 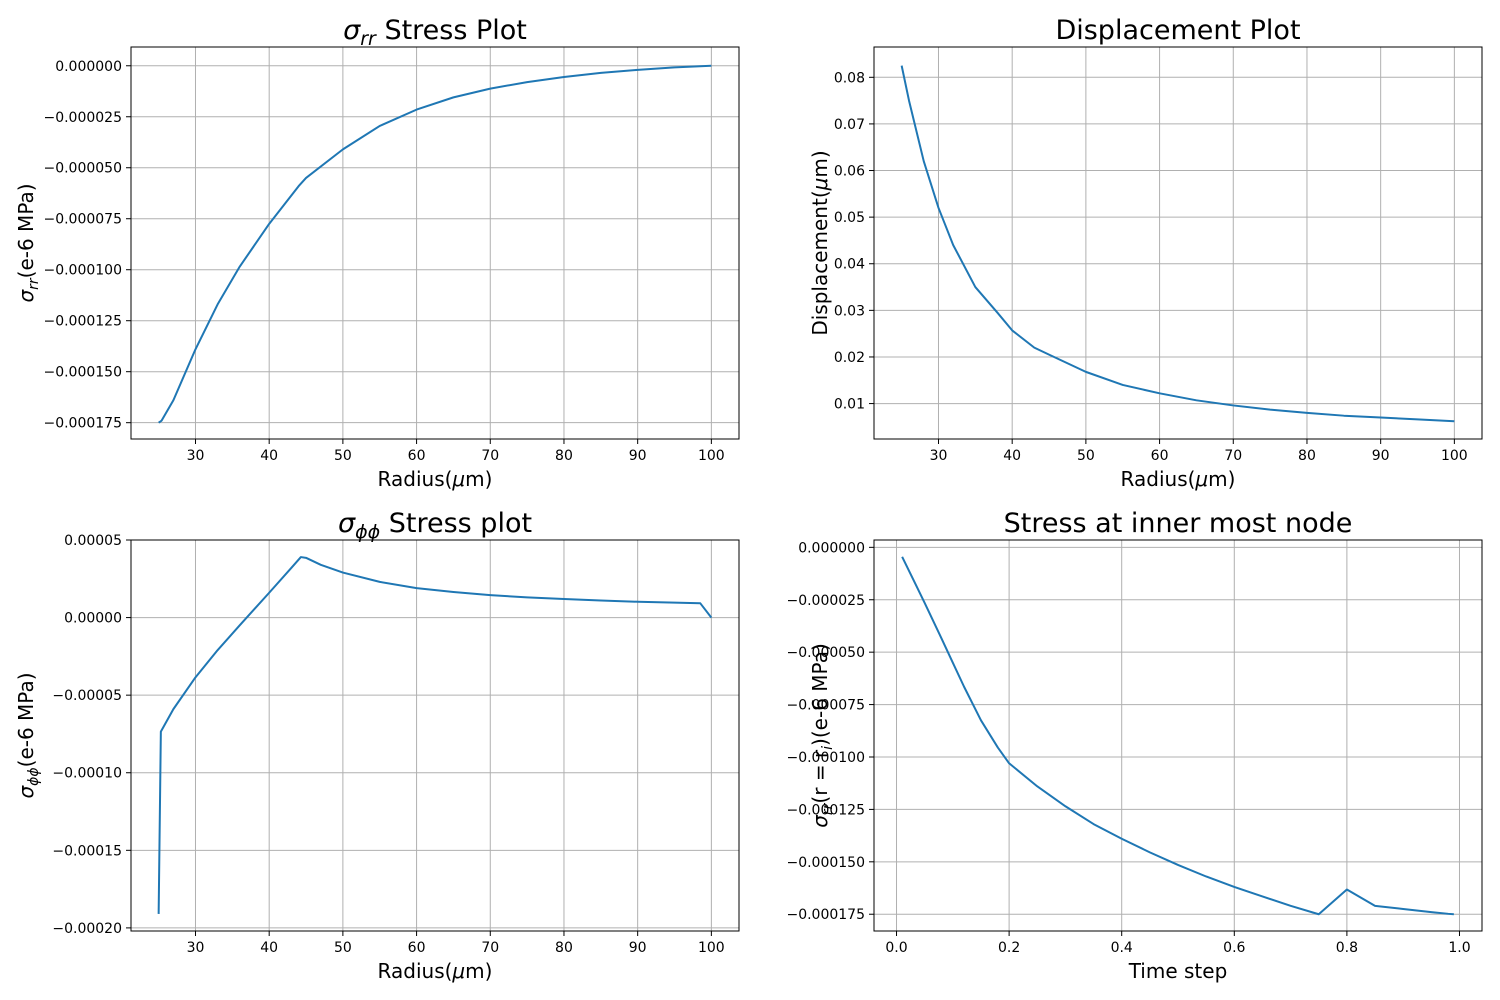 I want to click on x-tick-label: 1.0, so click(x=1459, y=948).